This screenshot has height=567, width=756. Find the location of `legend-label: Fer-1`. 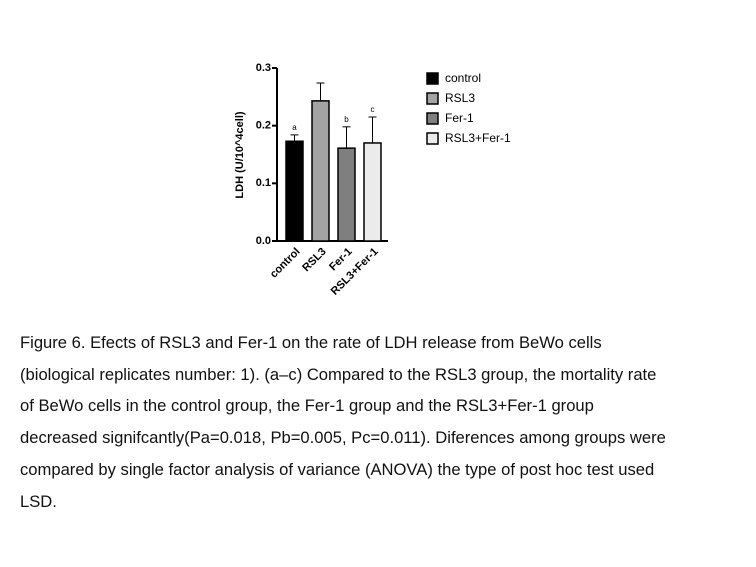

legend-label: Fer-1 is located at coordinates (459, 118).